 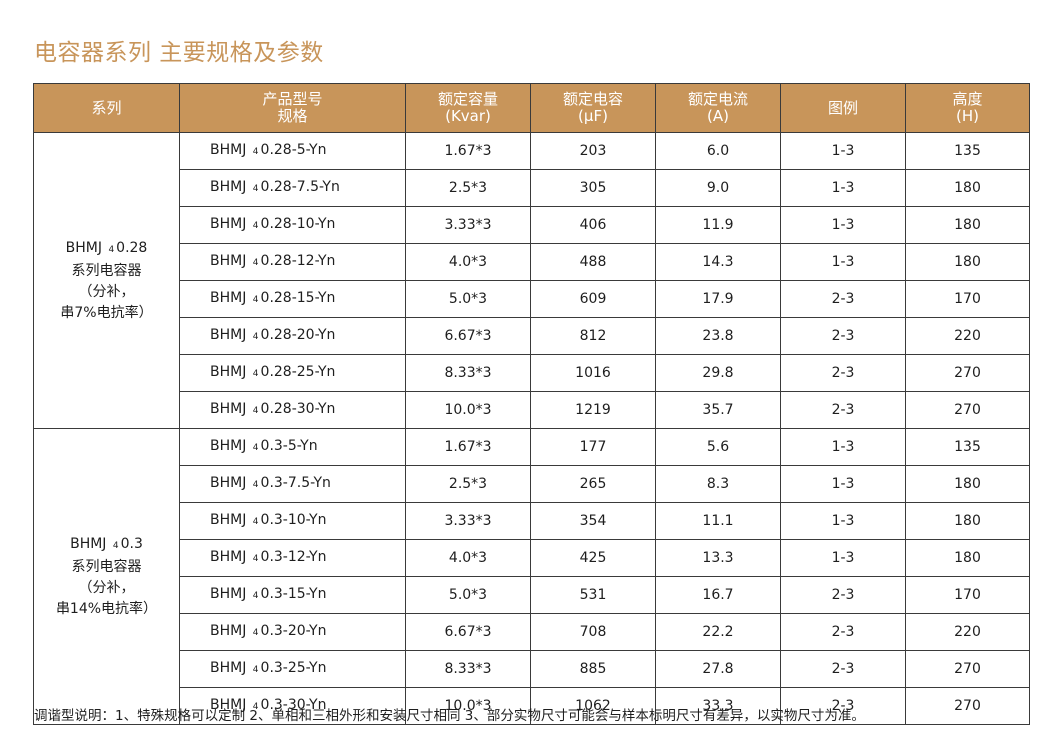 I want to click on table-row: BHMJ 4 0.28-7.5-Yn 2.5*3 305 9.0 1-3 180, so click(x=532, y=188).